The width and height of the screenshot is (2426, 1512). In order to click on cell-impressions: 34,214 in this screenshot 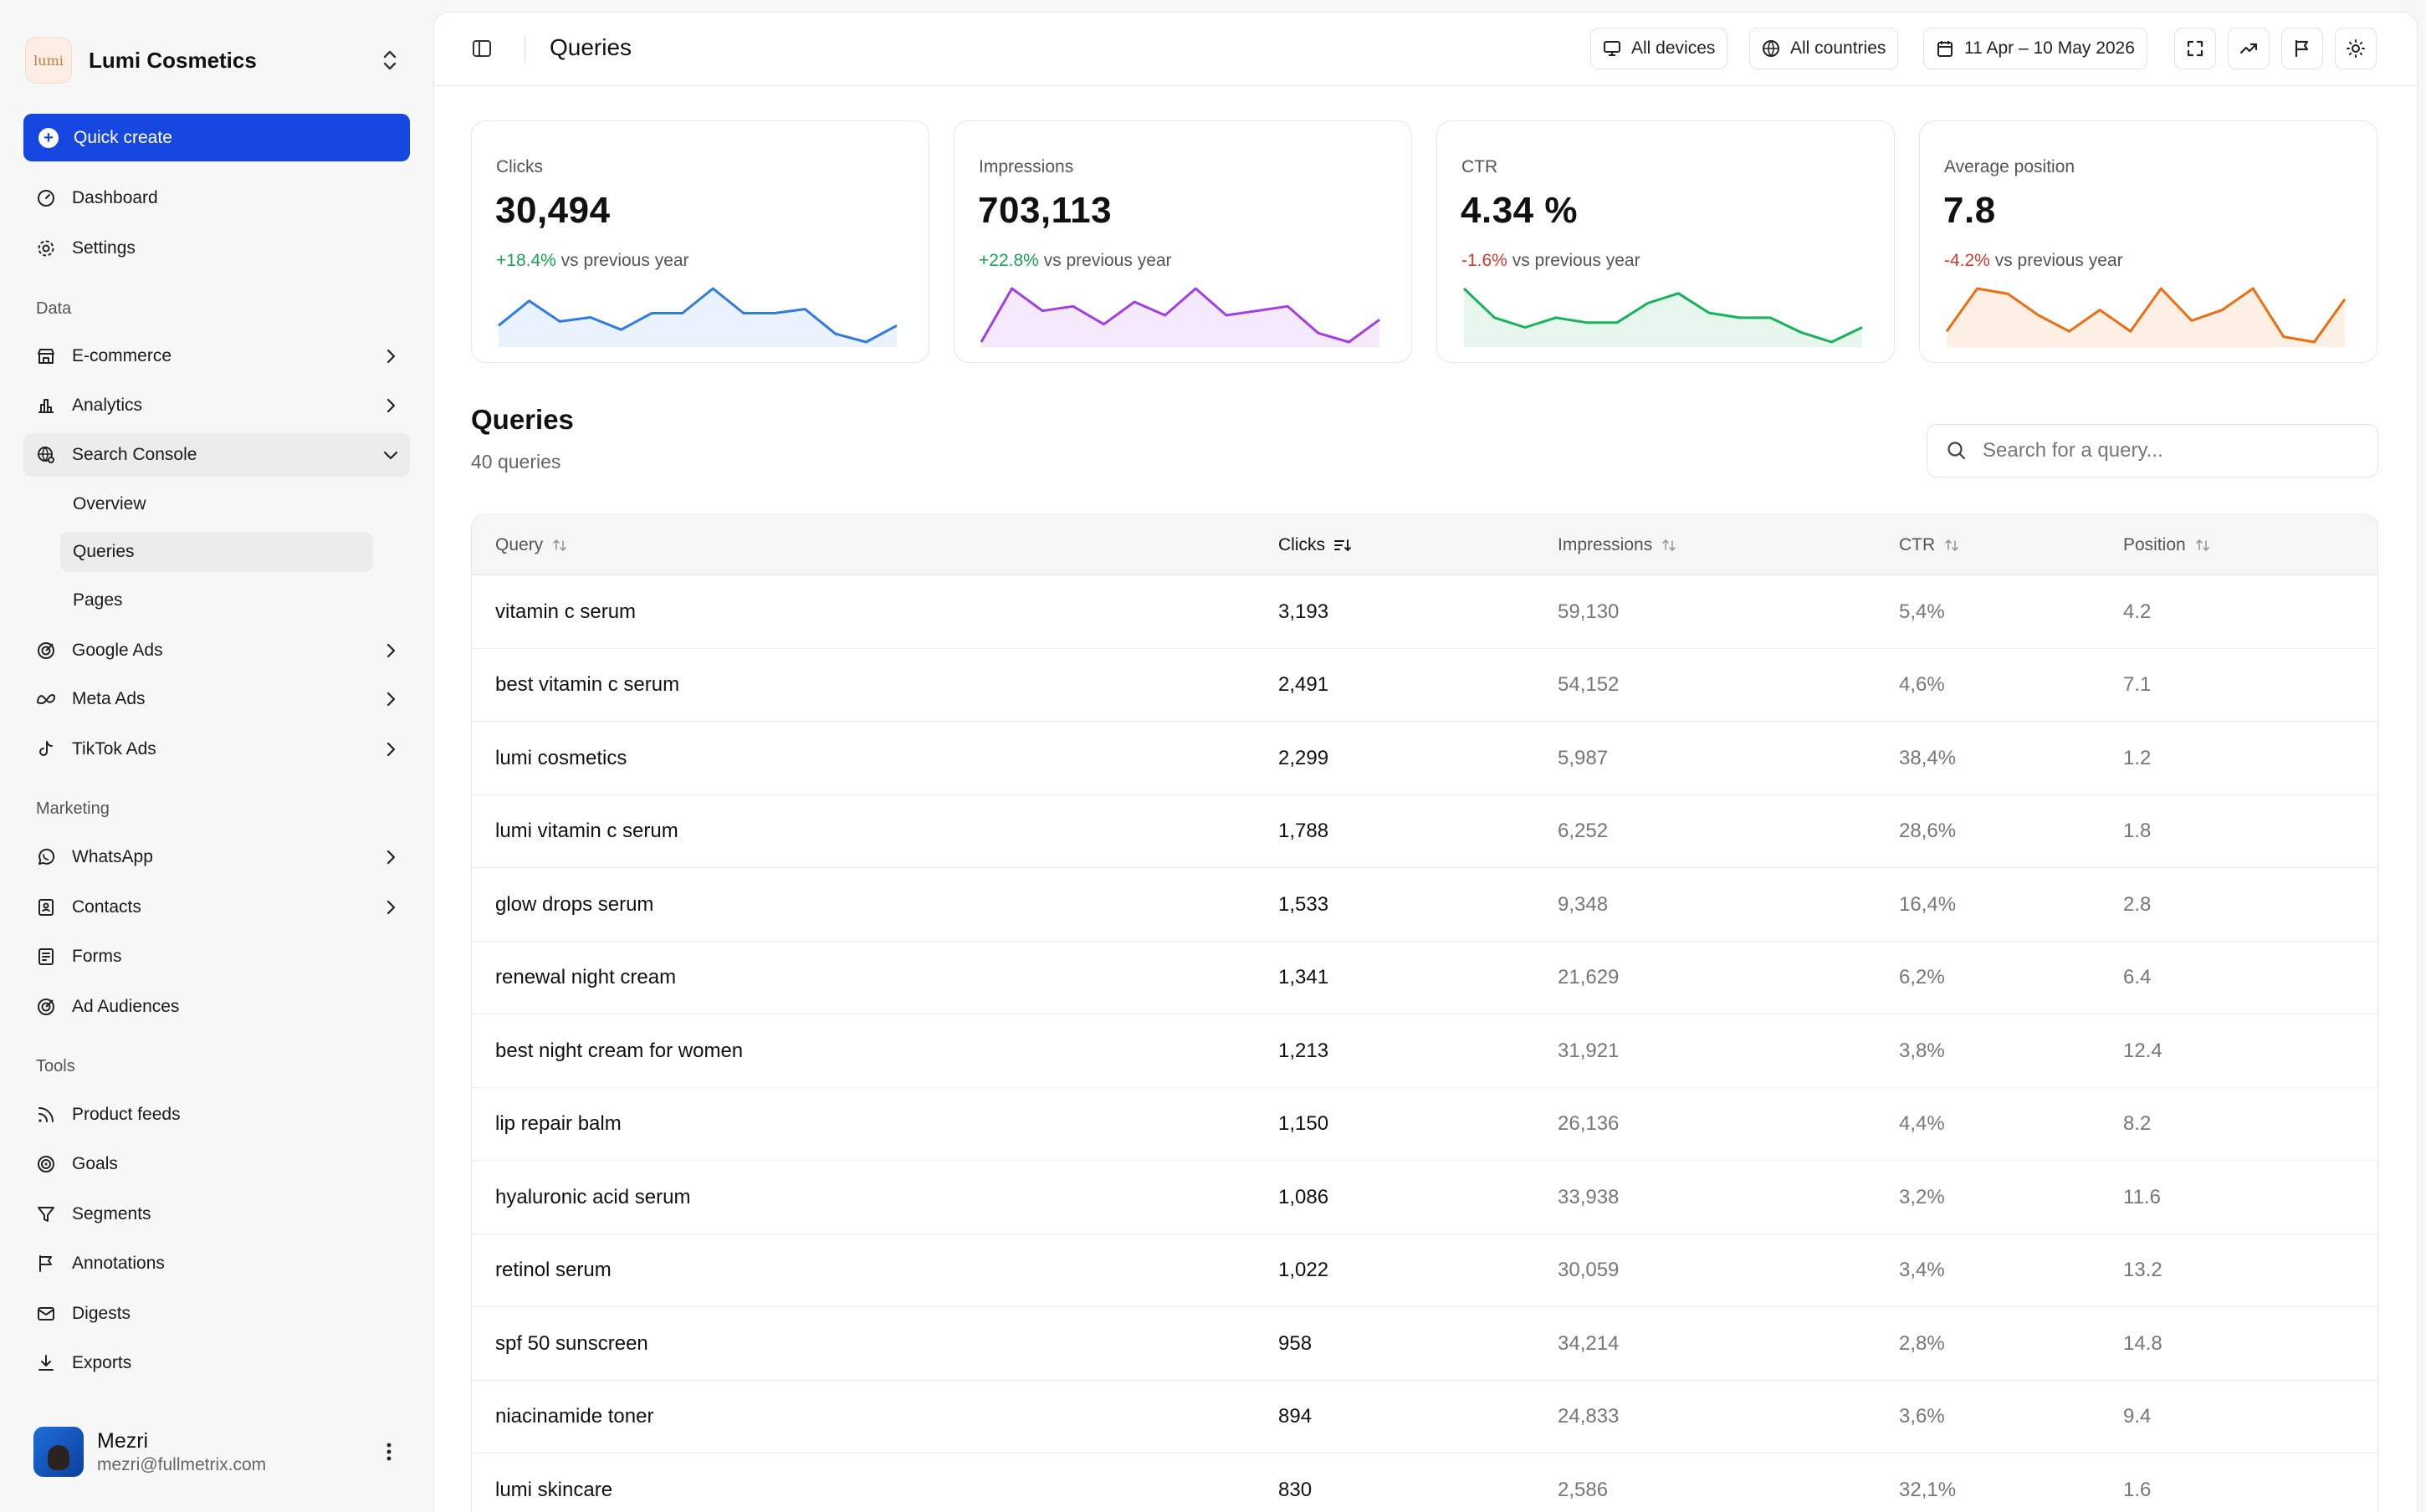, I will do `click(1589, 1343)`.